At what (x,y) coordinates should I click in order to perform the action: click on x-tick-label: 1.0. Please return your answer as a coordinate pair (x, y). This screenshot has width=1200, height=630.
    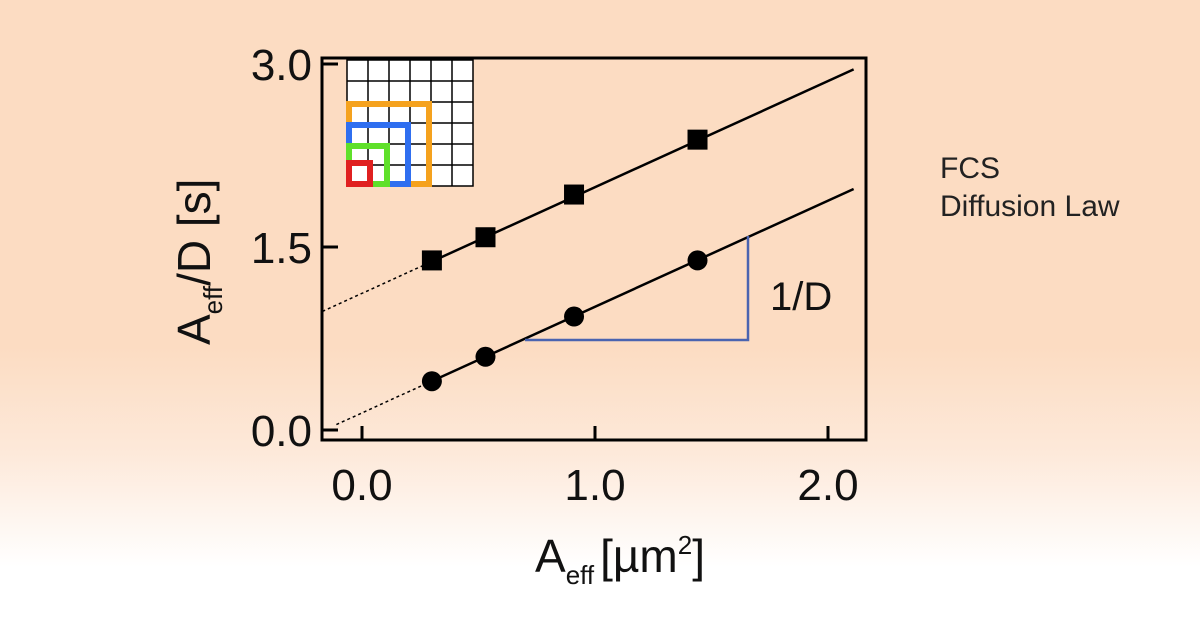
    Looking at the image, I should click on (594, 485).